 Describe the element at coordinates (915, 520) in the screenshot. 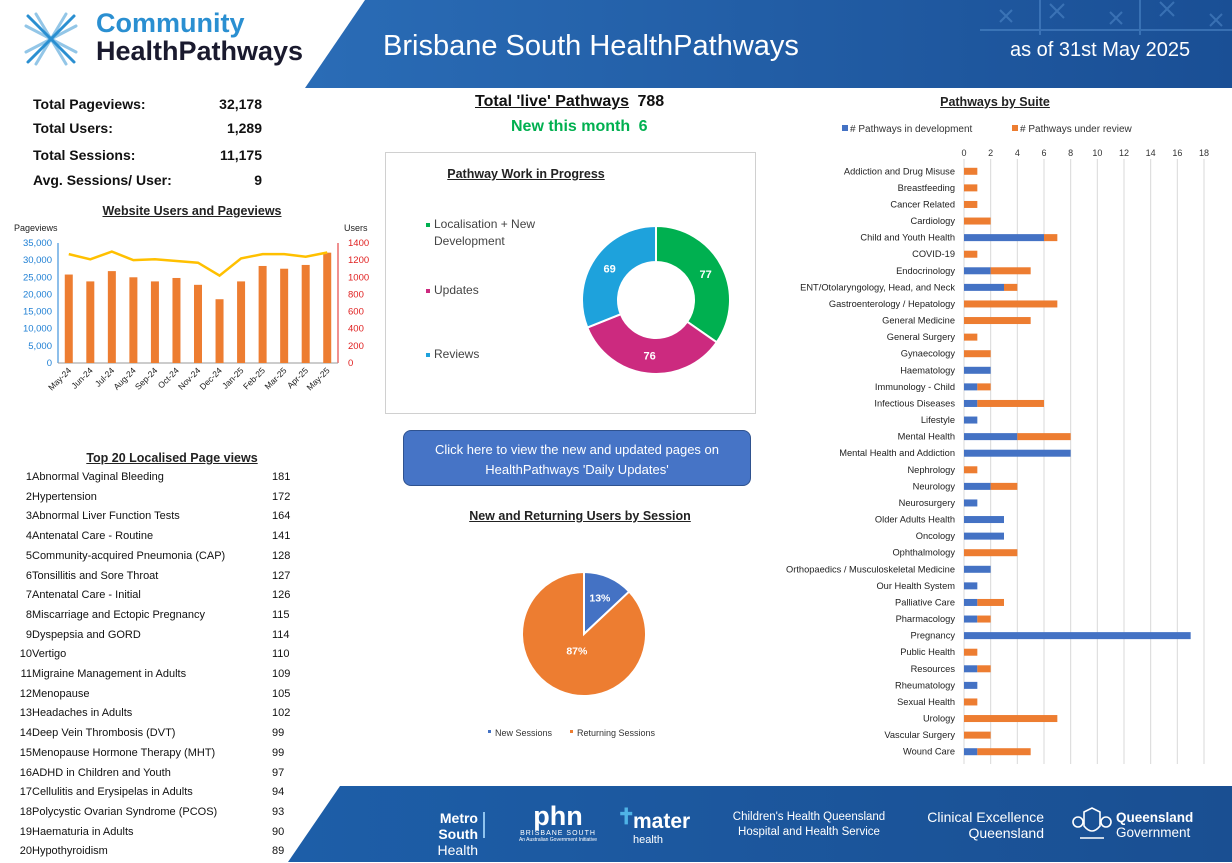

I see `category-label: Older Adults Health` at that location.